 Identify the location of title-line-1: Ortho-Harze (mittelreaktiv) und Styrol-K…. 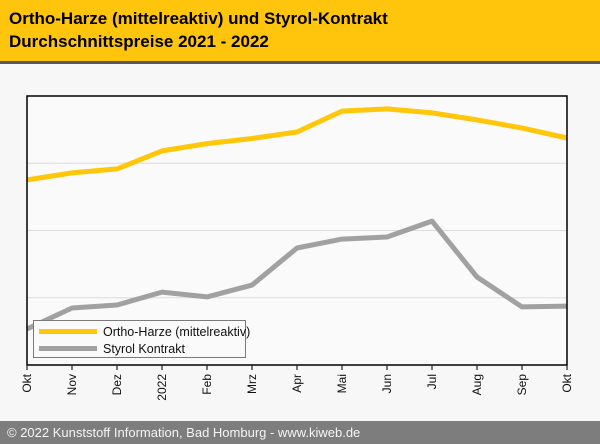
(198, 18).